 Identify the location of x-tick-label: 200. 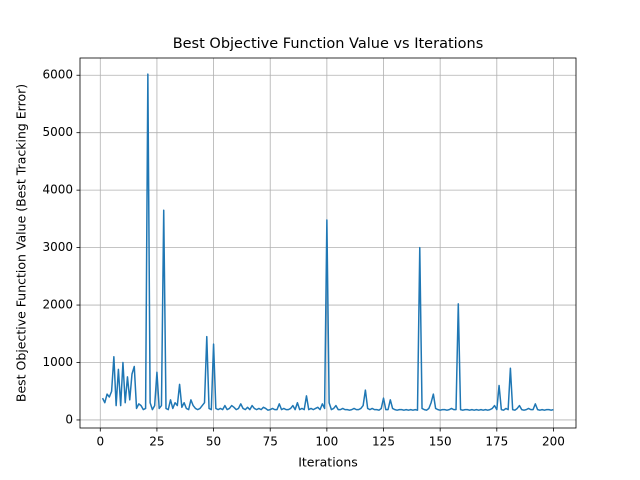
(553, 442).